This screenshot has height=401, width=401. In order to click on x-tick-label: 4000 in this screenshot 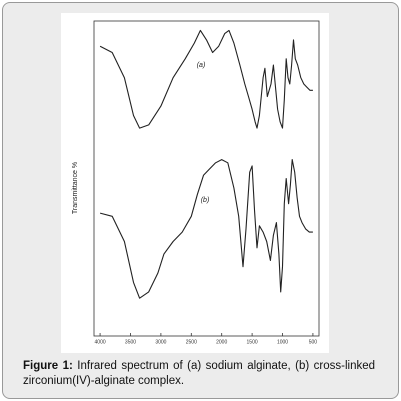, I will do `click(100, 342)`.